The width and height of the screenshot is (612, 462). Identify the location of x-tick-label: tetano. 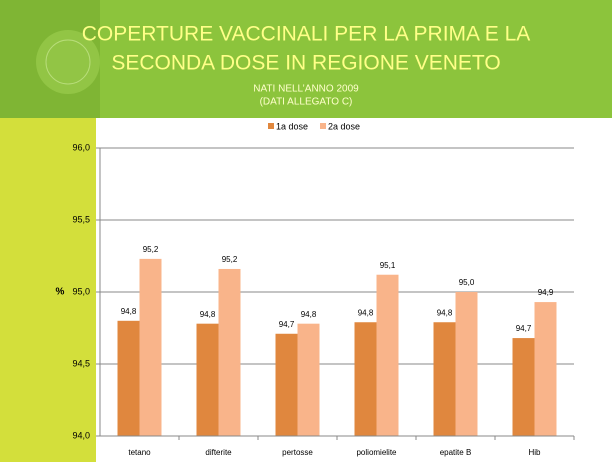
(139, 452).